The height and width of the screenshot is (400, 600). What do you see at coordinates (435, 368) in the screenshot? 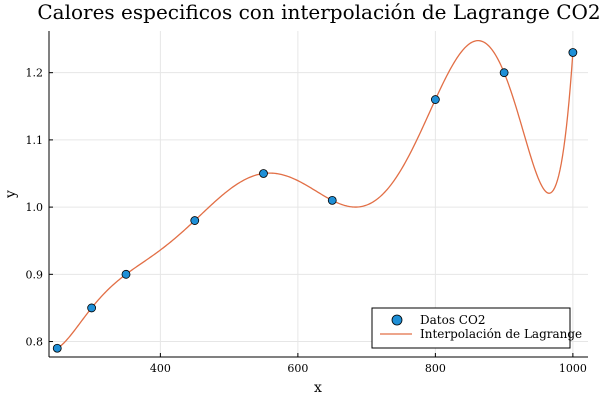
I see `x-tick-label: 800` at bounding box center [435, 368].